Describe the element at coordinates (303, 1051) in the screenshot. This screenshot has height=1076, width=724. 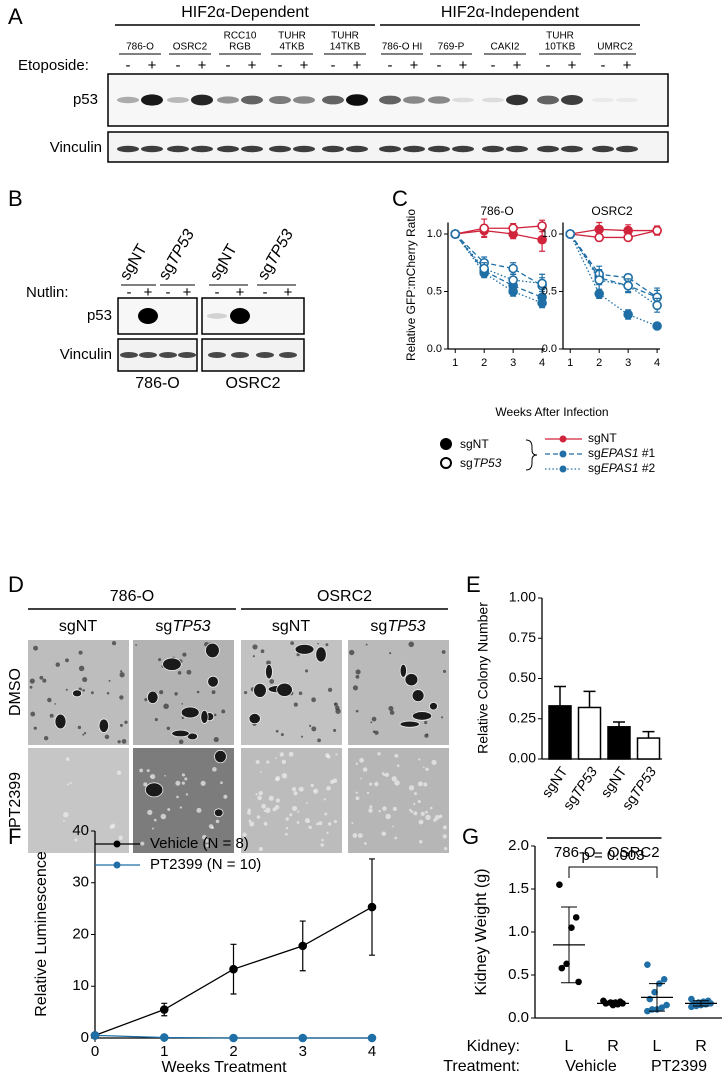
I see `x-tick-label: 3` at that location.